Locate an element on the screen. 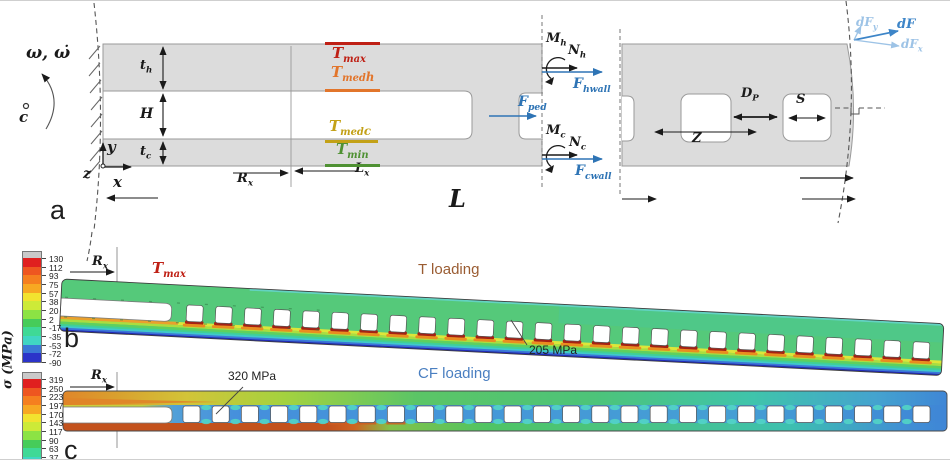 Image resolution: width=950 pixels, height=460 pixels. annotation-leader-b is located at coordinates (519, 332).